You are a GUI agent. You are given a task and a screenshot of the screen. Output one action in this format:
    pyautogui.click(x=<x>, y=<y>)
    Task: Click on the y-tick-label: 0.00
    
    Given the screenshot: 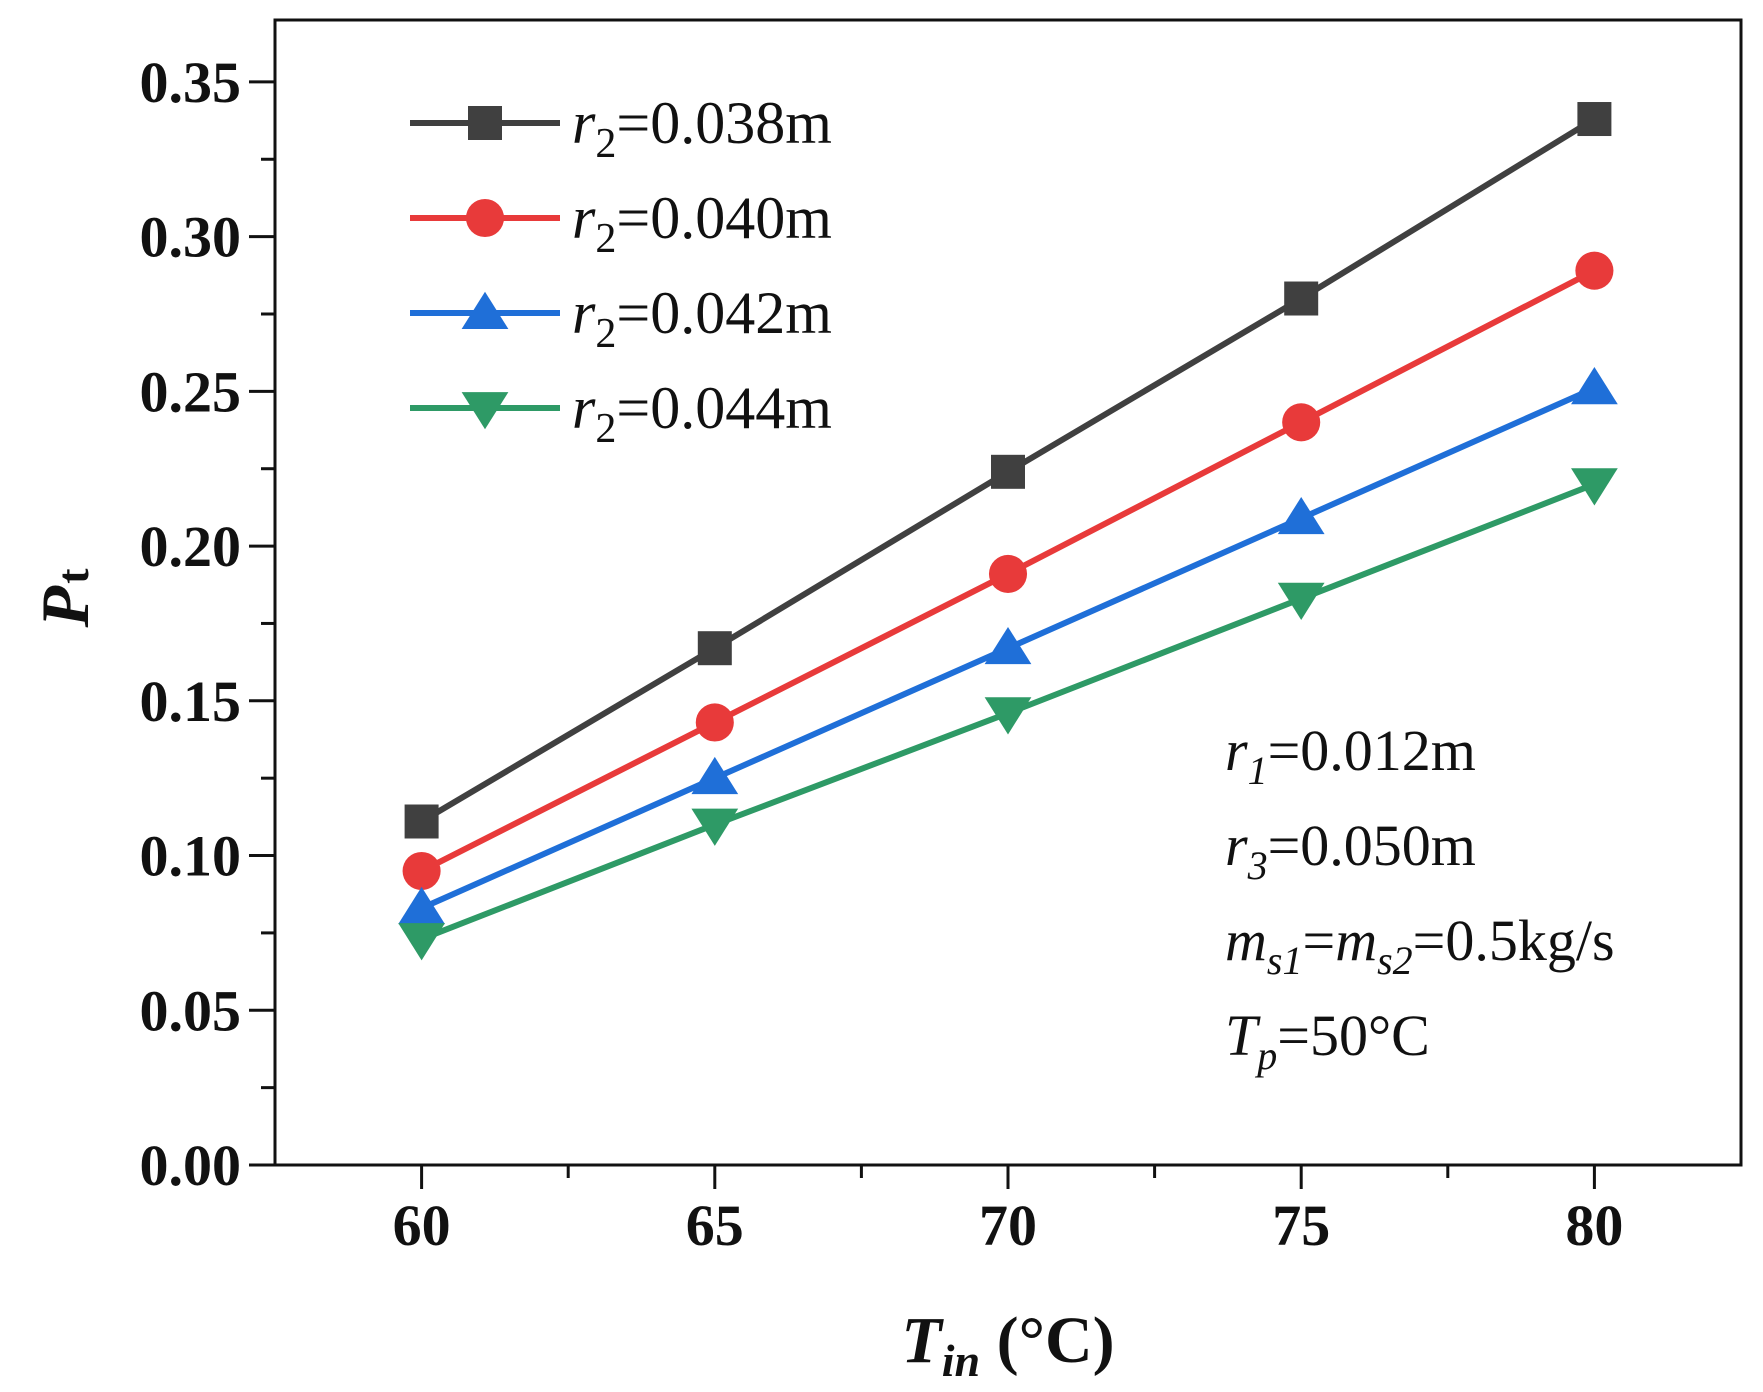 What is the action you would take?
    pyautogui.click(x=191, y=1165)
    